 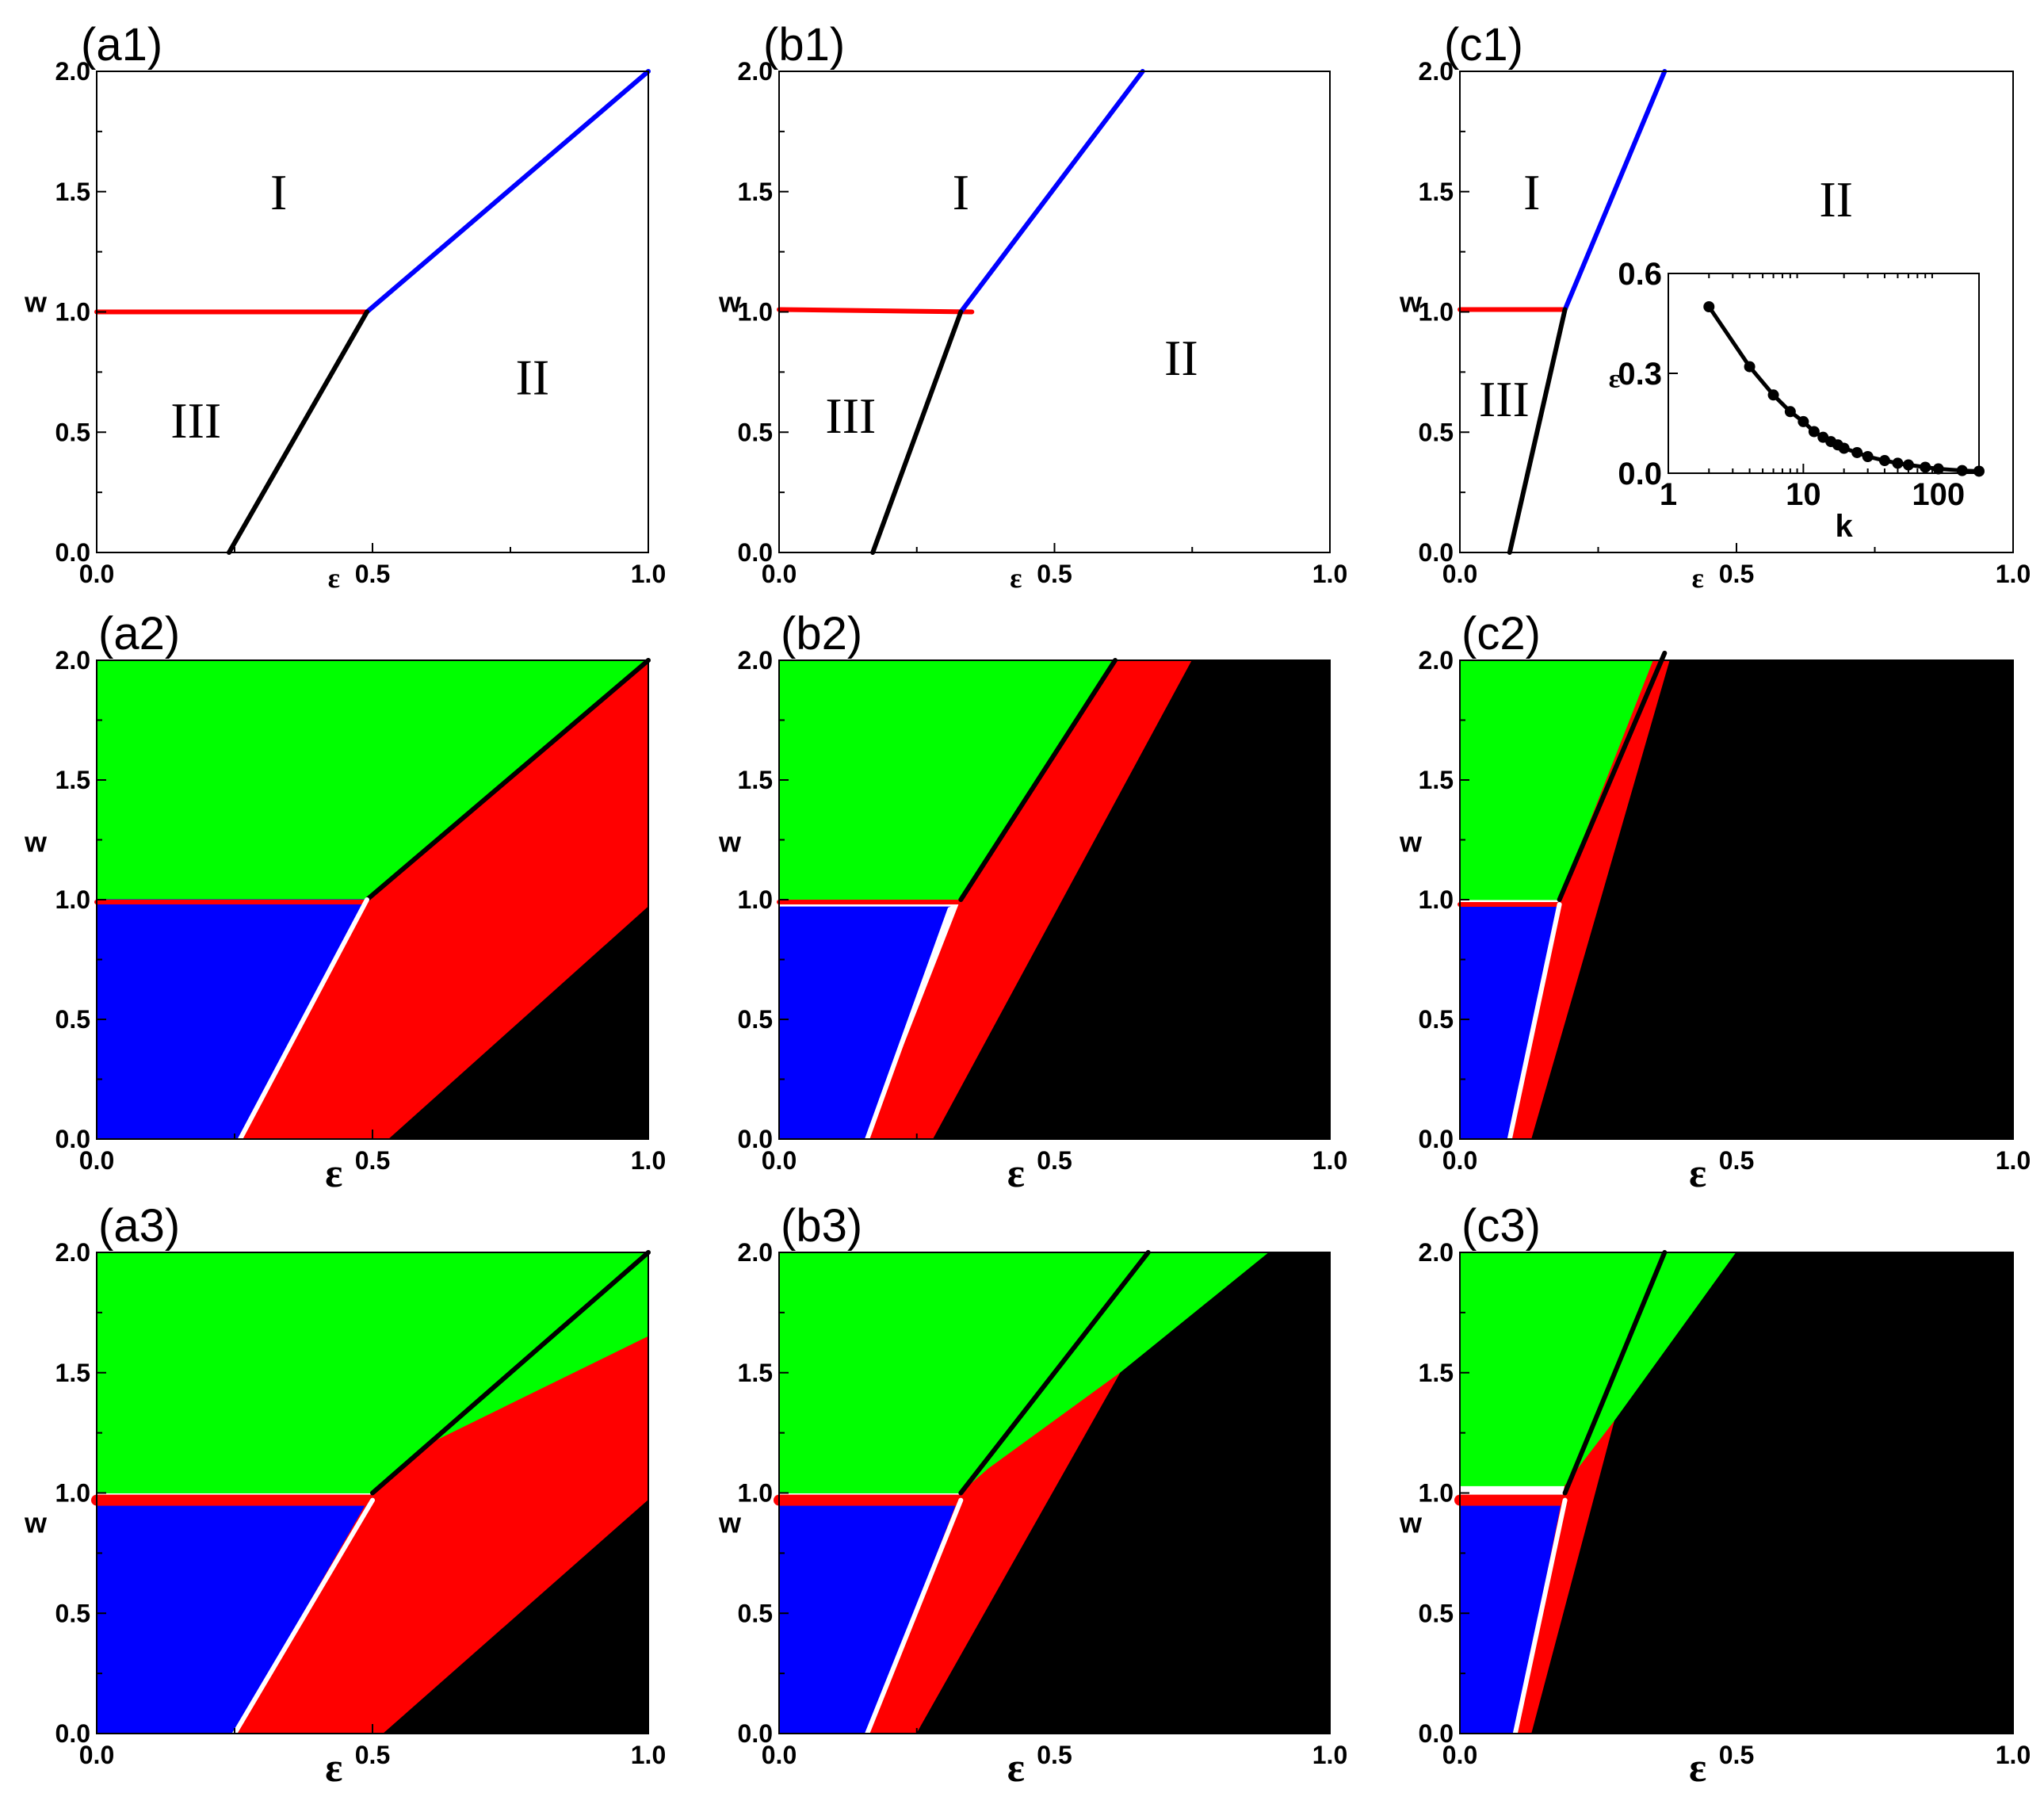 What do you see at coordinates (345, 1495) in the screenshot?
I see `panel-a3: 0.0 0.5 1.0 1.5 2.0 0.0 0.5 1.0 (a3) ε w` at bounding box center [345, 1495].